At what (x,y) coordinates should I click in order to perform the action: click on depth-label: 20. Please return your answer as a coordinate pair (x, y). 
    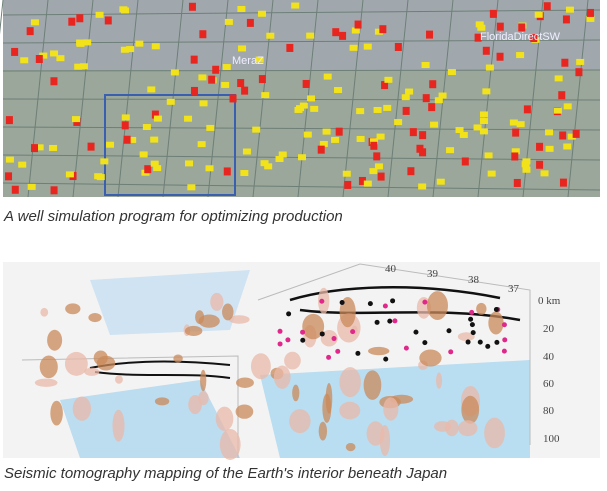
    Looking at the image, I should click on (549, 329).